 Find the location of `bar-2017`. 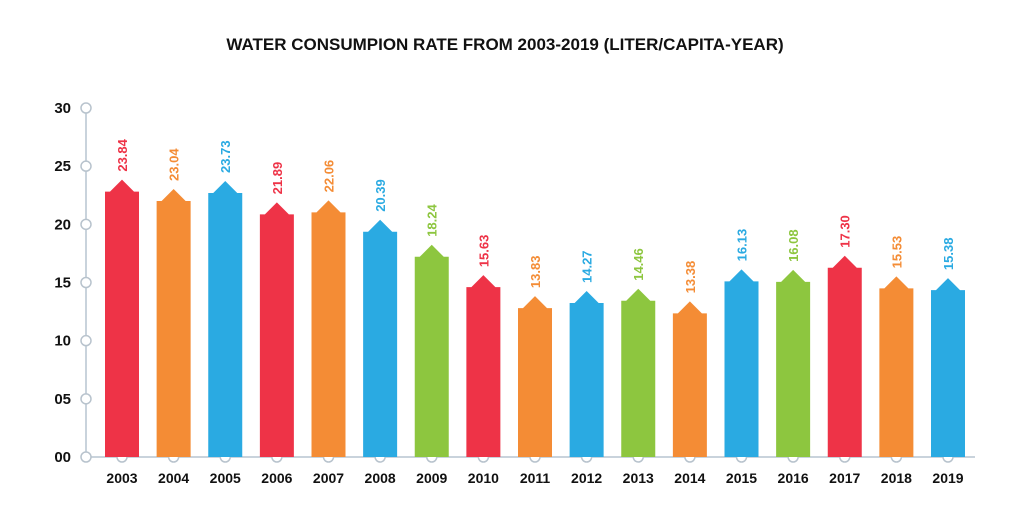

bar-2017 is located at coordinates (844, 356).